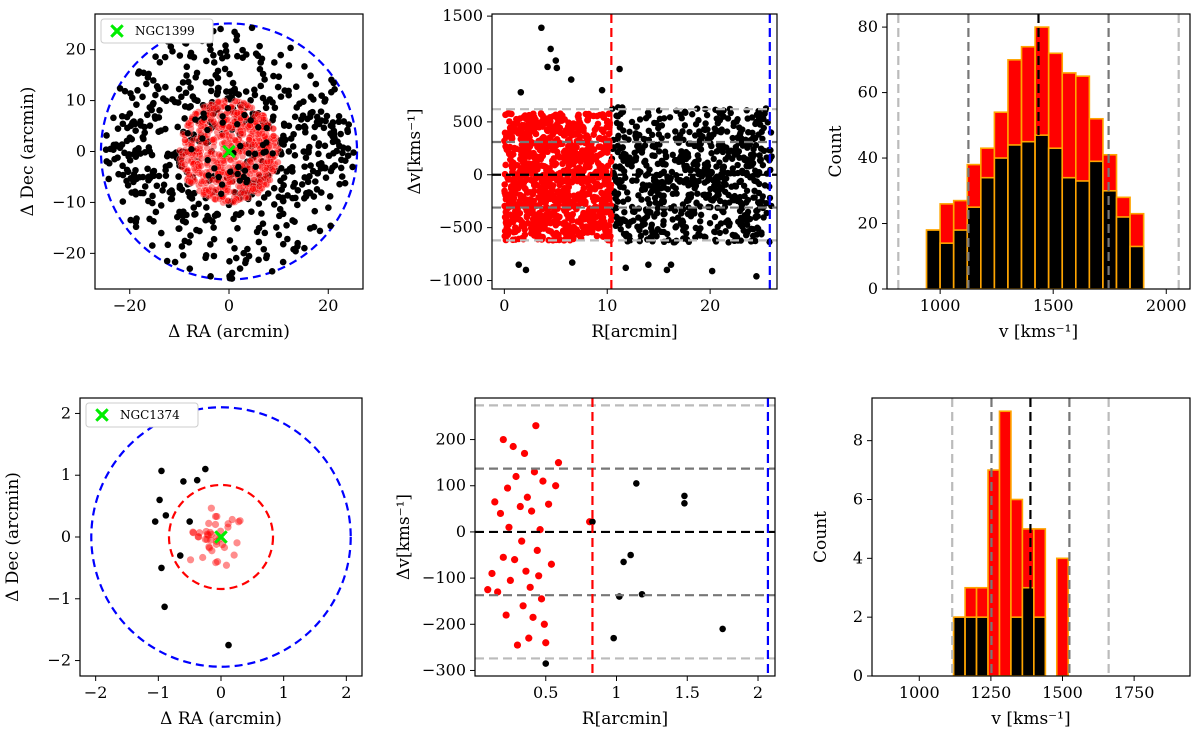  I want to click on center-marker, so click(229, 151).